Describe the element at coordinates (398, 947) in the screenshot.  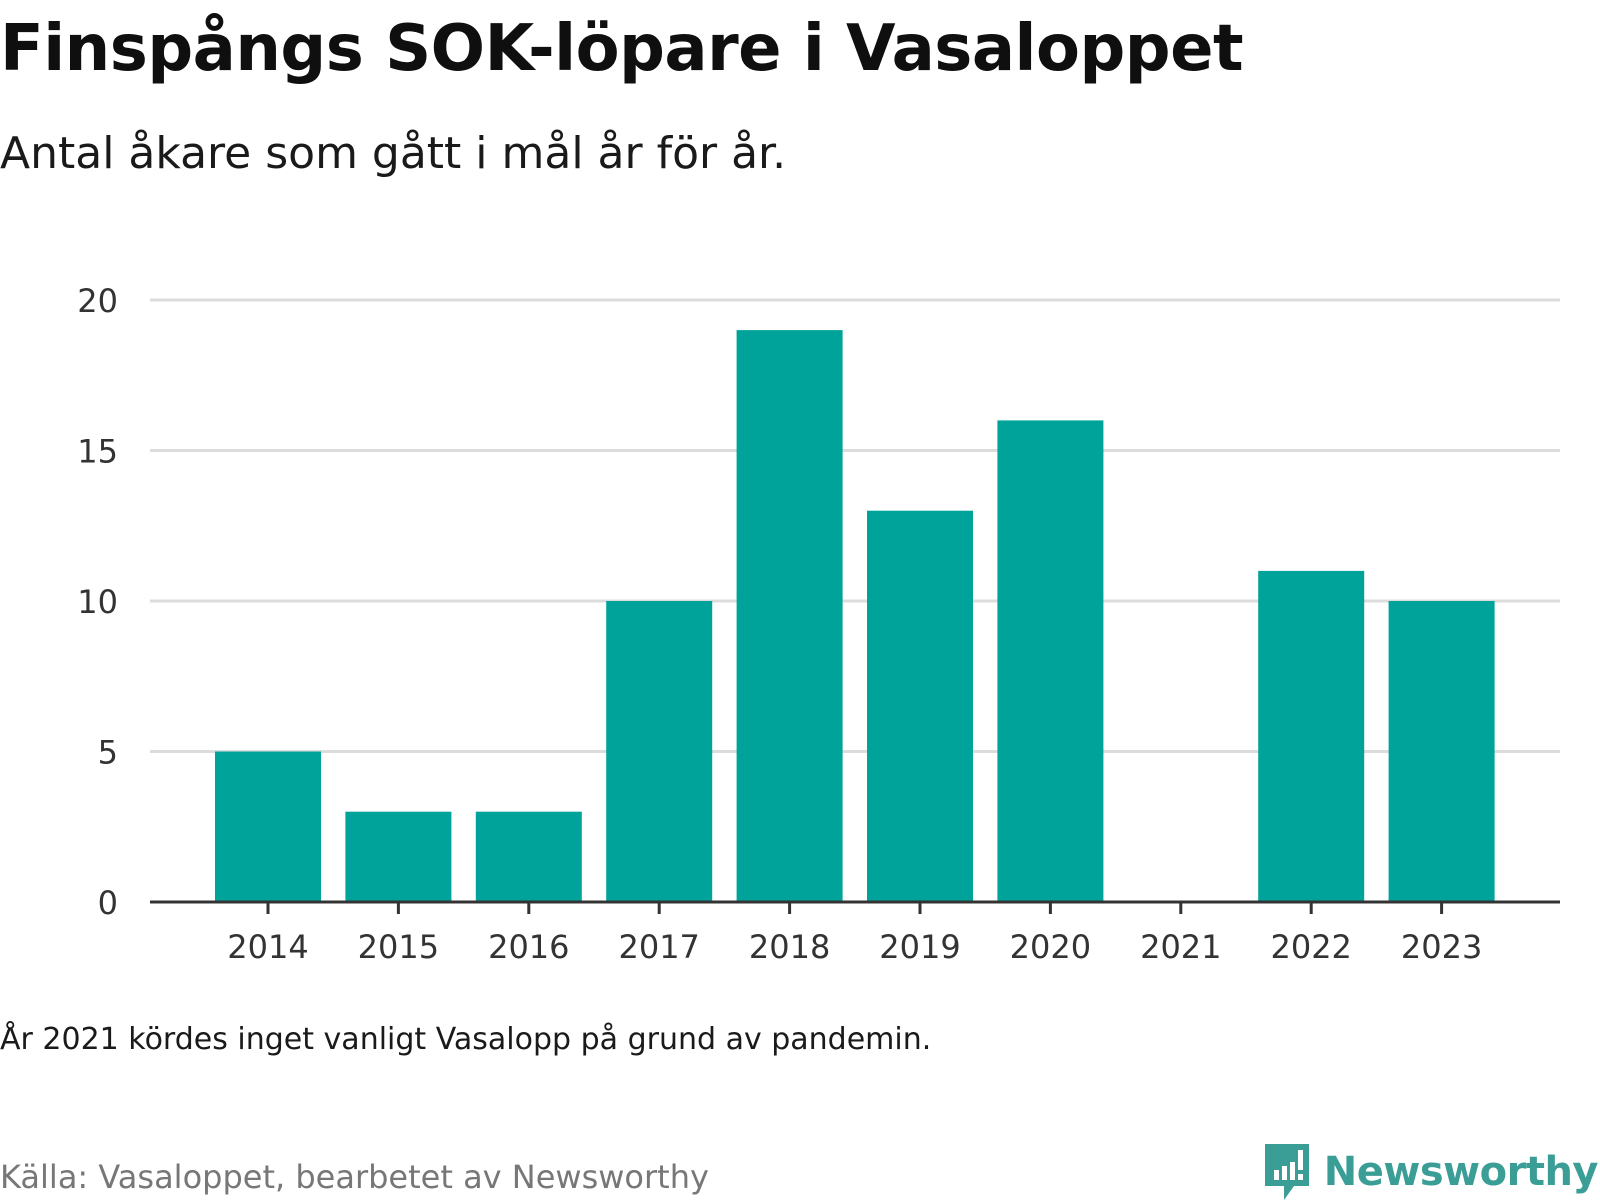
I see `x-tick-label: 2015` at that location.